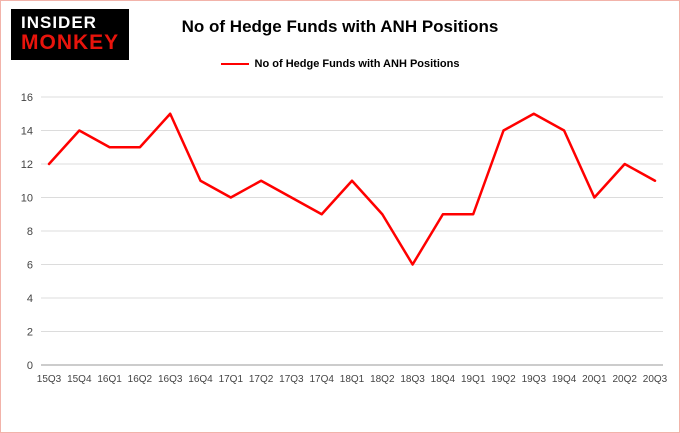  Describe the element at coordinates (655, 379) in the screenshot. I see `x-tick-label: 20Q3` at that location.